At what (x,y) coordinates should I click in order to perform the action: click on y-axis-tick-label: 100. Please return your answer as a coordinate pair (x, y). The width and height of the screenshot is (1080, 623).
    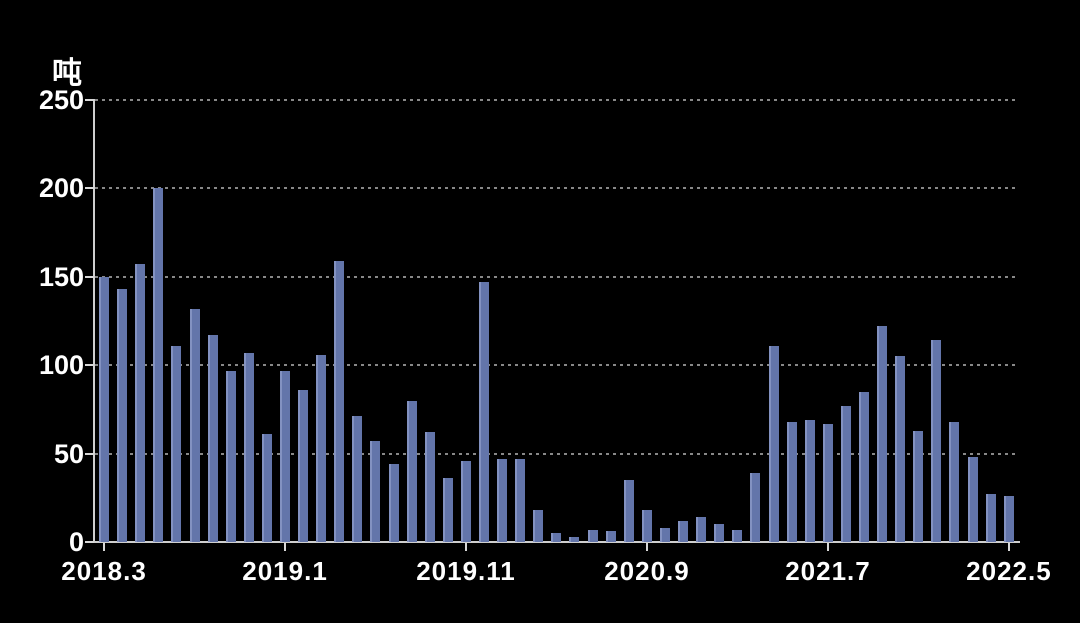
    Looking at the image, I should click on (61, 365).